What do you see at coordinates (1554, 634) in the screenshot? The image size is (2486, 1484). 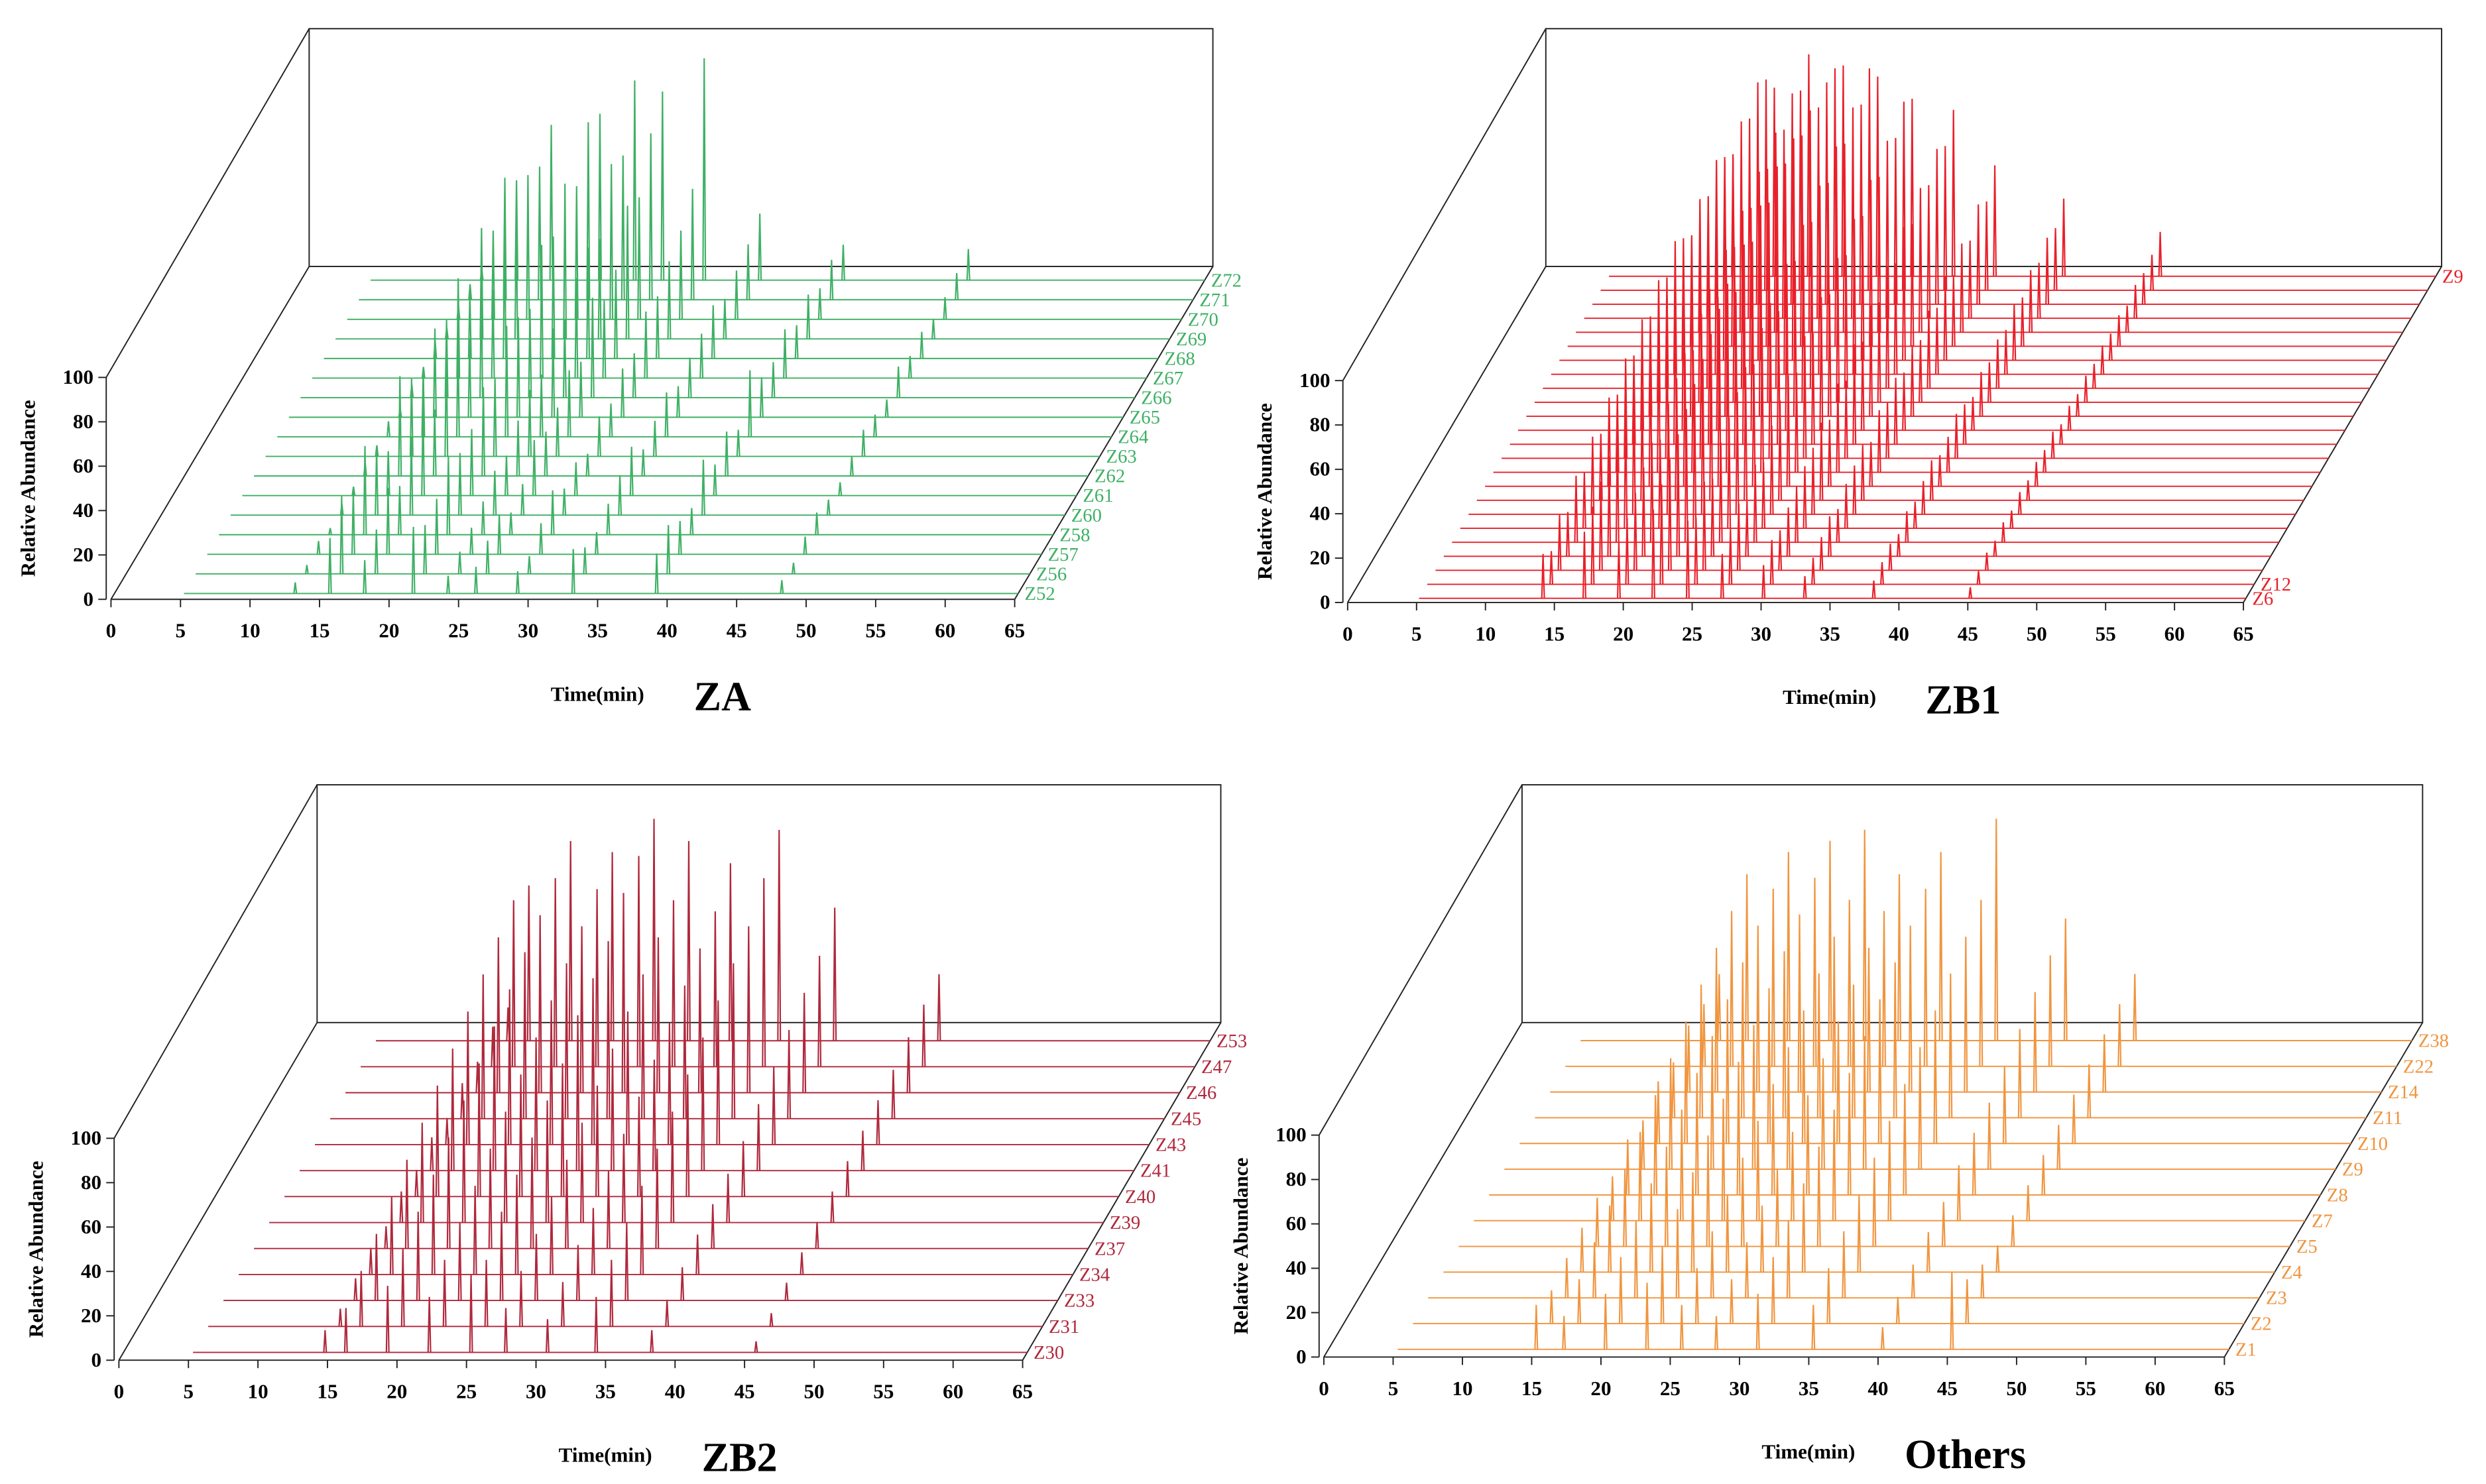 I see `x-tick-label: 15` at bounding box center [1554, 634].